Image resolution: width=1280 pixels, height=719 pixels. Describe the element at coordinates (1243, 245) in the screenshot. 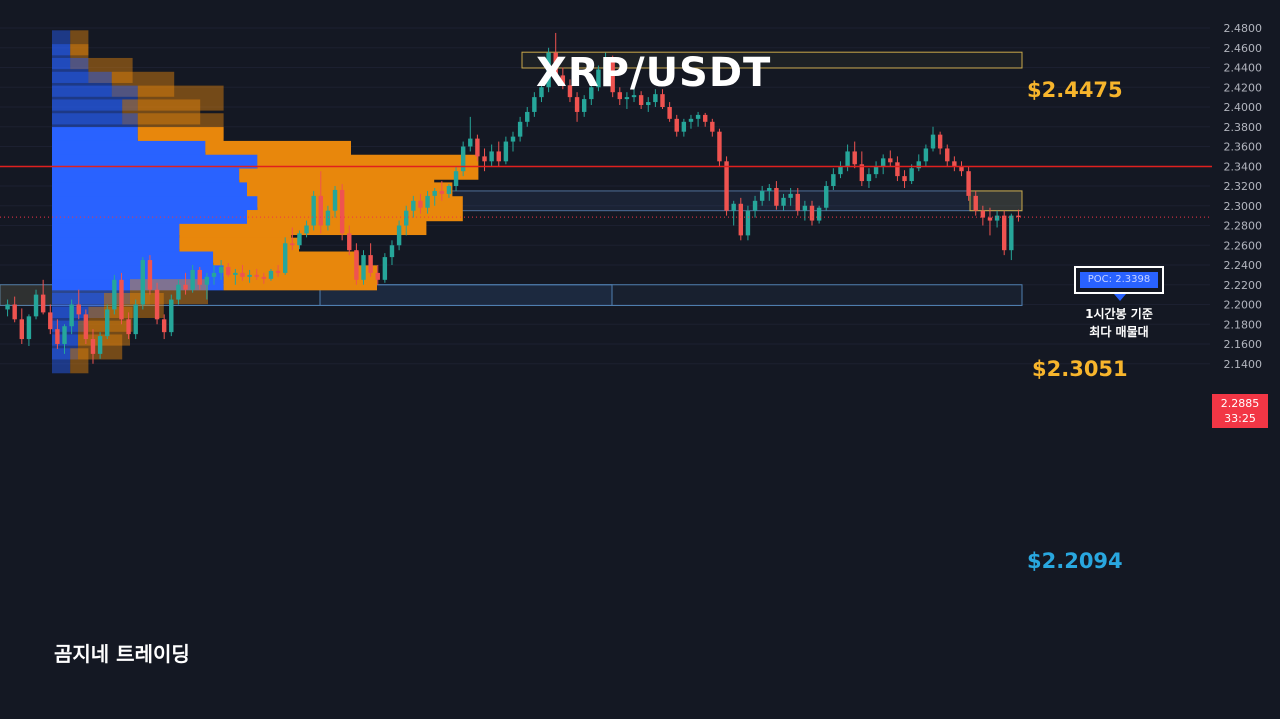

I see `y-tick-label: 2.2600` at that location.